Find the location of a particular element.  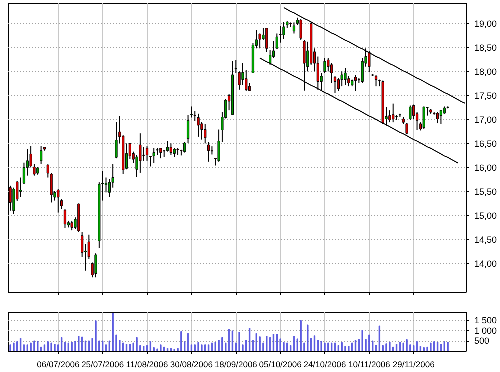

y-tick-label: 15,00 is located at coordinates (486, 216).